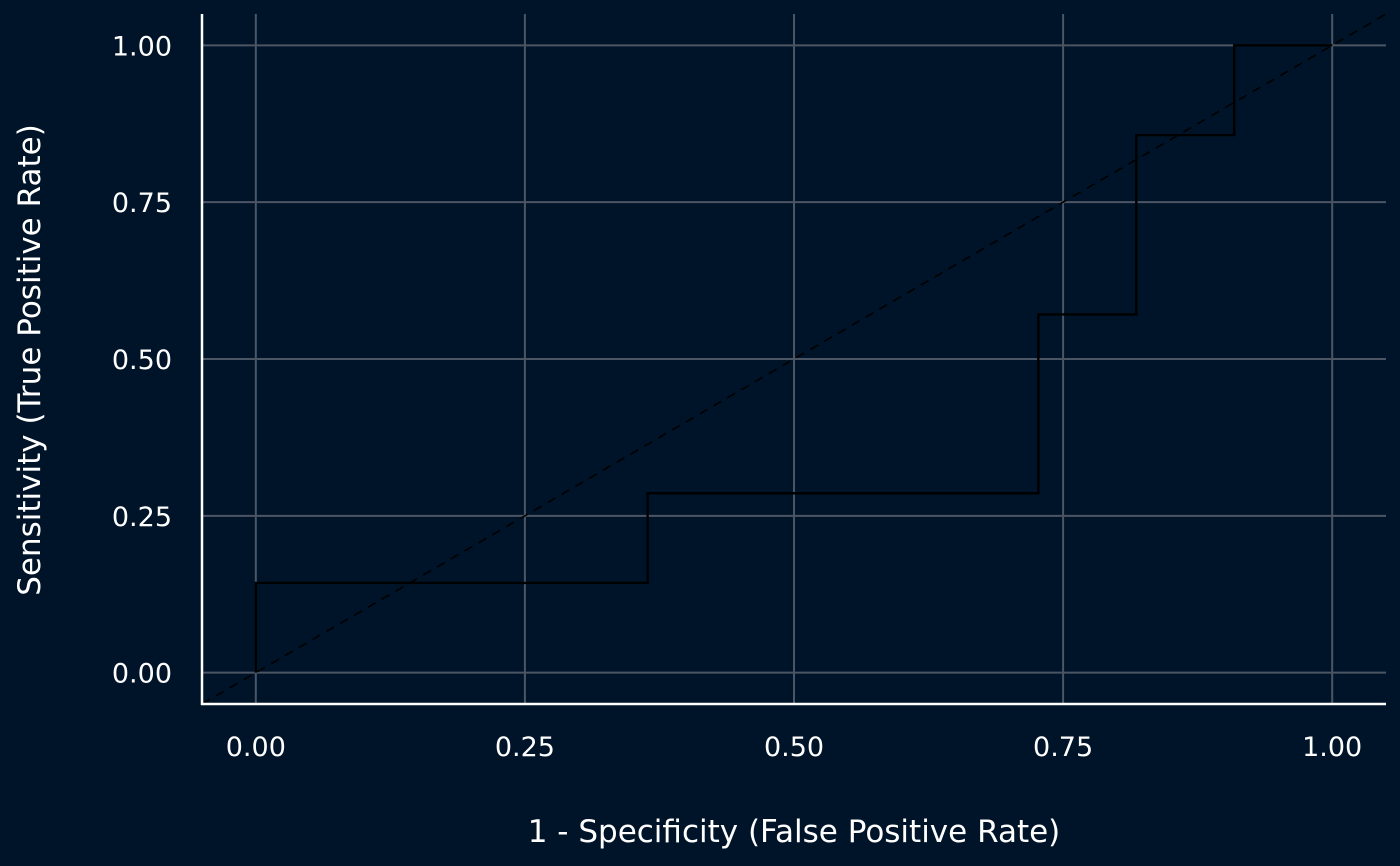  Describe the element at coordinates (1332, 747) in the screenshot. I see `x-tick-label: 1.00` at that location.